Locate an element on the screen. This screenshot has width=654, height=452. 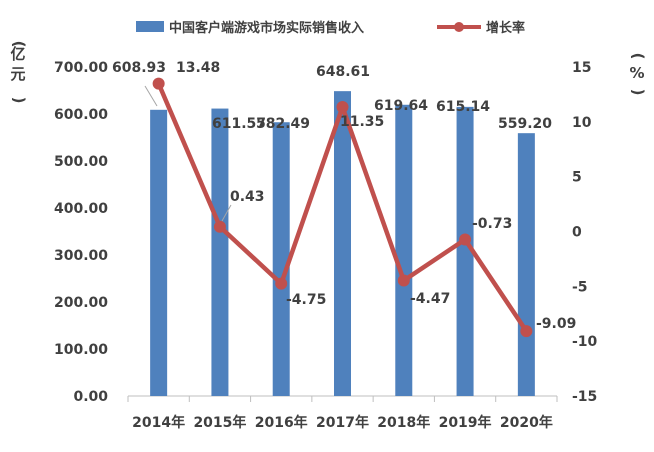
bar-value-label: 608.93 is located at coordinates (139, 68).